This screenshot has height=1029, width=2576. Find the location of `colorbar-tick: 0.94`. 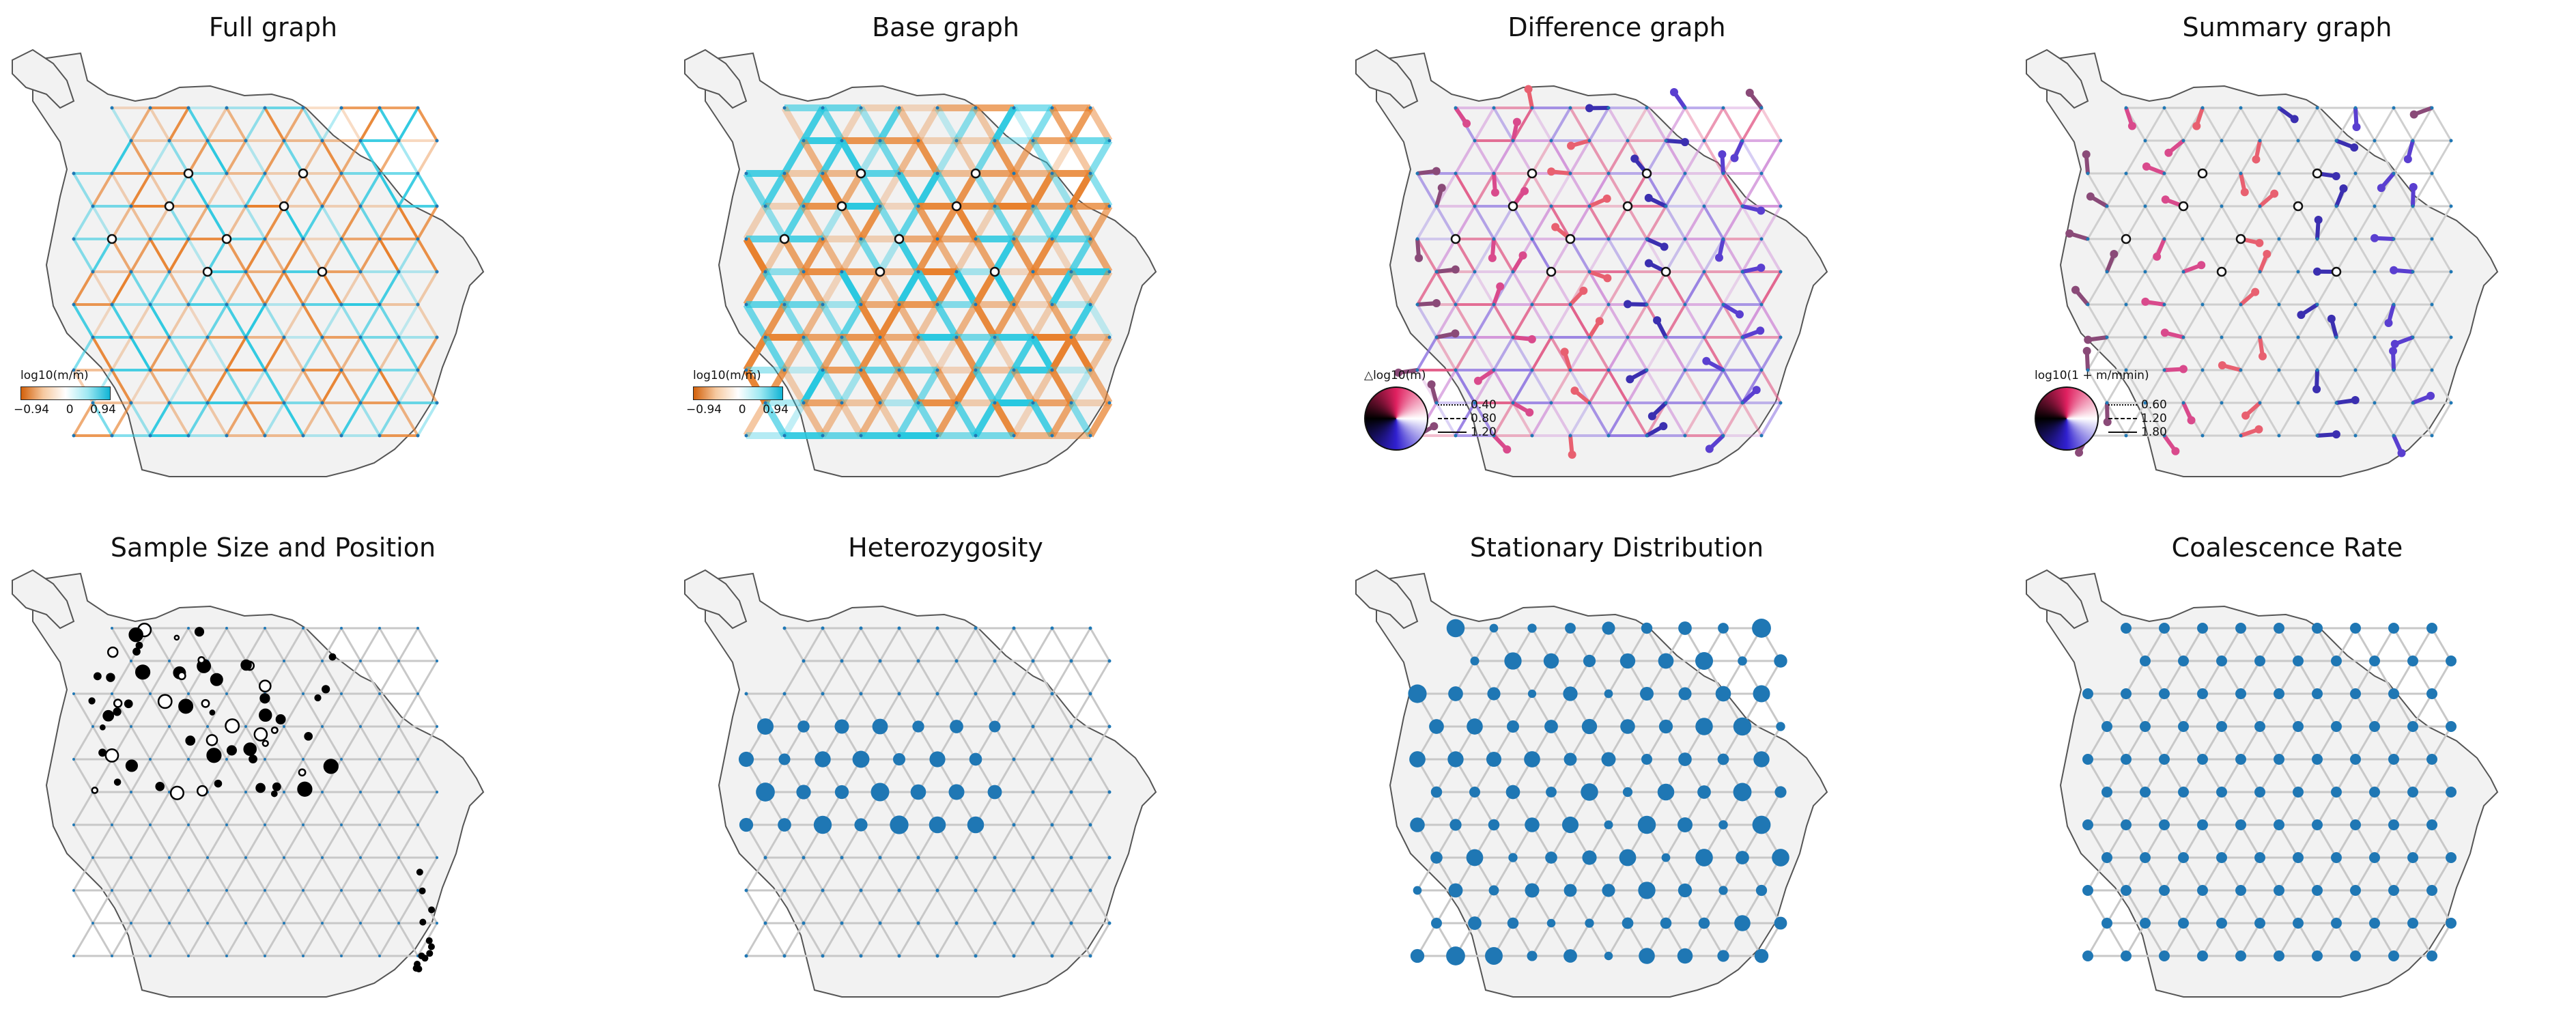

colorbar-tick: 0.94 is located at coordinates (776, 410).